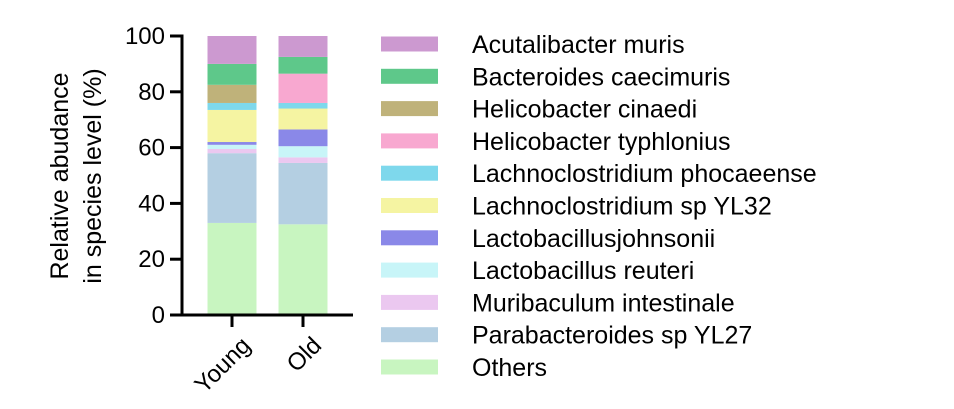 Image resolution: width=954 pixels, height=409 pixels. What do you see at coordinates (644, 174) in the screenshot?
I see `legend-label-lachnoclostridium-phocaeense: Lachnoclostridium phocaeense` at bounding box center [644, 174].